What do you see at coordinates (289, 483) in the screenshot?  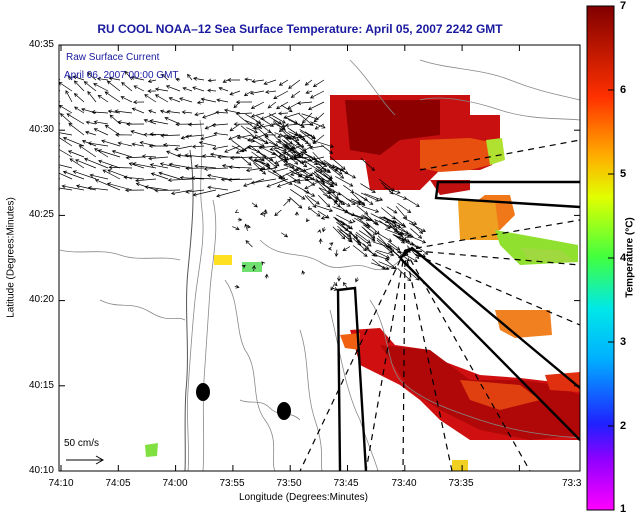 I see `x-tick-label: 73:50` at bounding box center [289, 483].